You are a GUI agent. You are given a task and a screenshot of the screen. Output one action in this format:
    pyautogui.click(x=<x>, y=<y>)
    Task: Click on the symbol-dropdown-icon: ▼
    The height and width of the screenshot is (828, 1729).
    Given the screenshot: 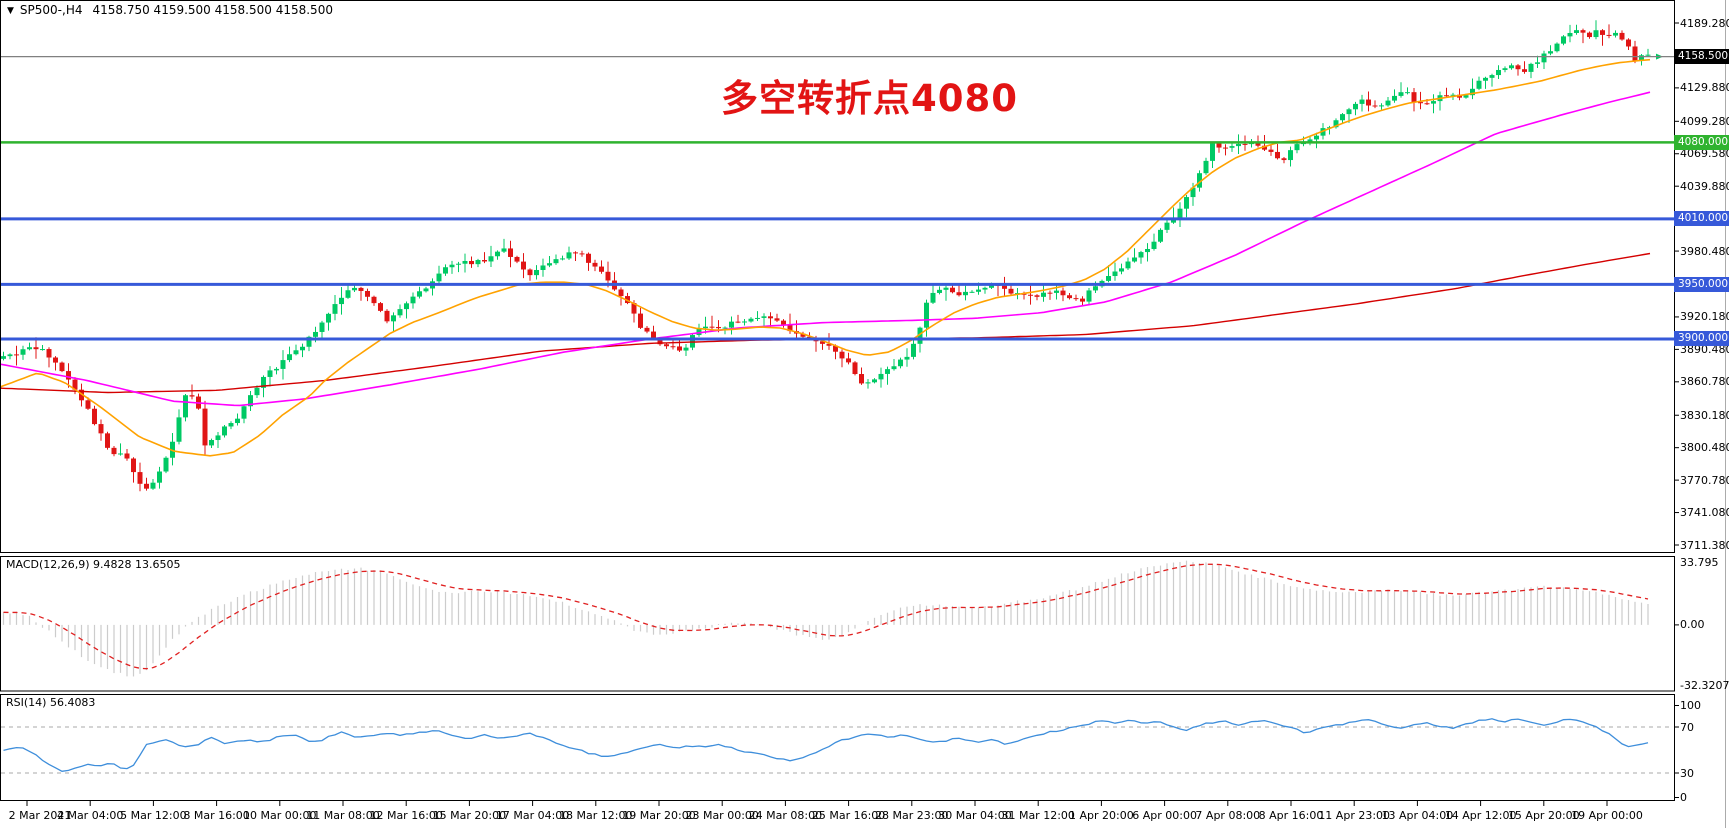 What is the action you would take?
    pyautogui.click(x=10, y=11)
    